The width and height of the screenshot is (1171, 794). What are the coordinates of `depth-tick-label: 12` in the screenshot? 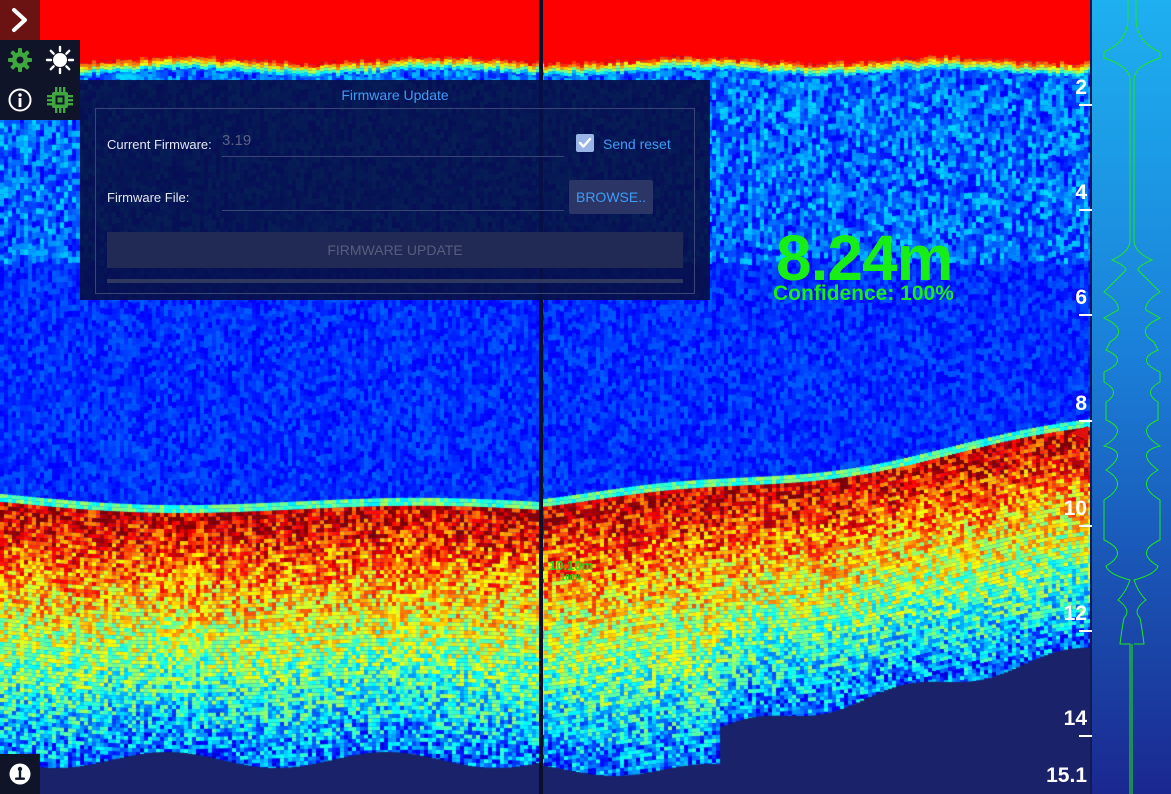 It's located at (1075, 613).